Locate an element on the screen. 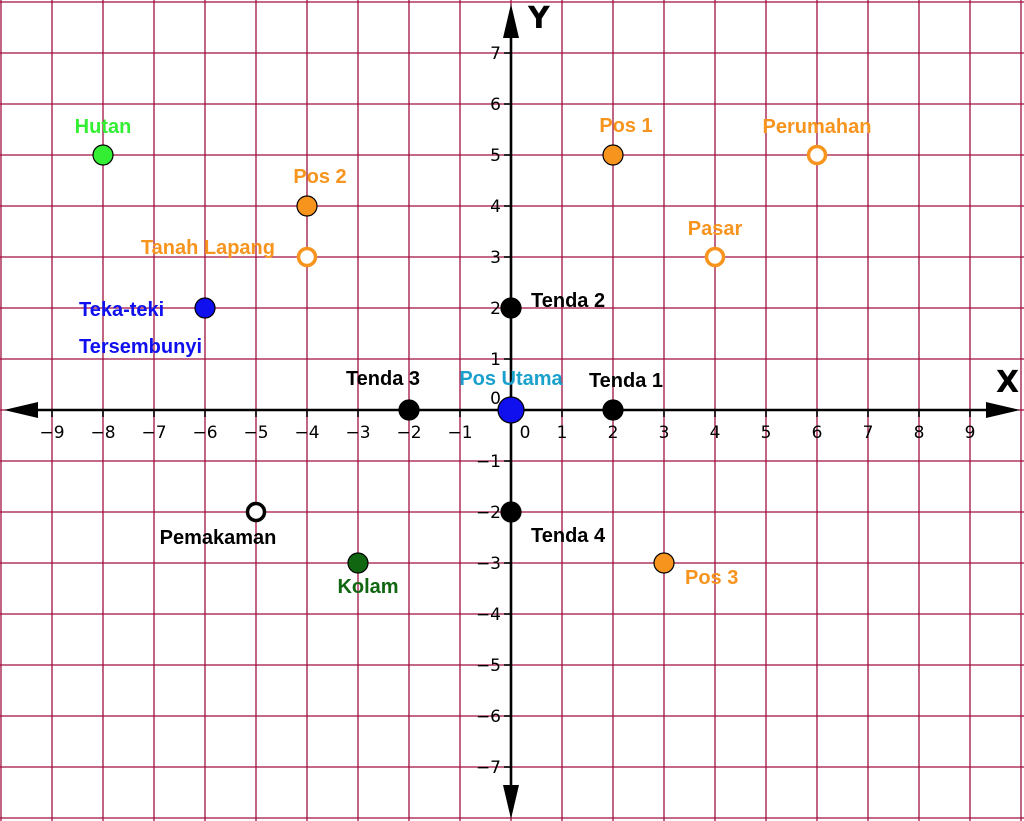 The width and height of the screenshot is (1024, 821). x-axis-title: X is located at coordinates (1007, 382).